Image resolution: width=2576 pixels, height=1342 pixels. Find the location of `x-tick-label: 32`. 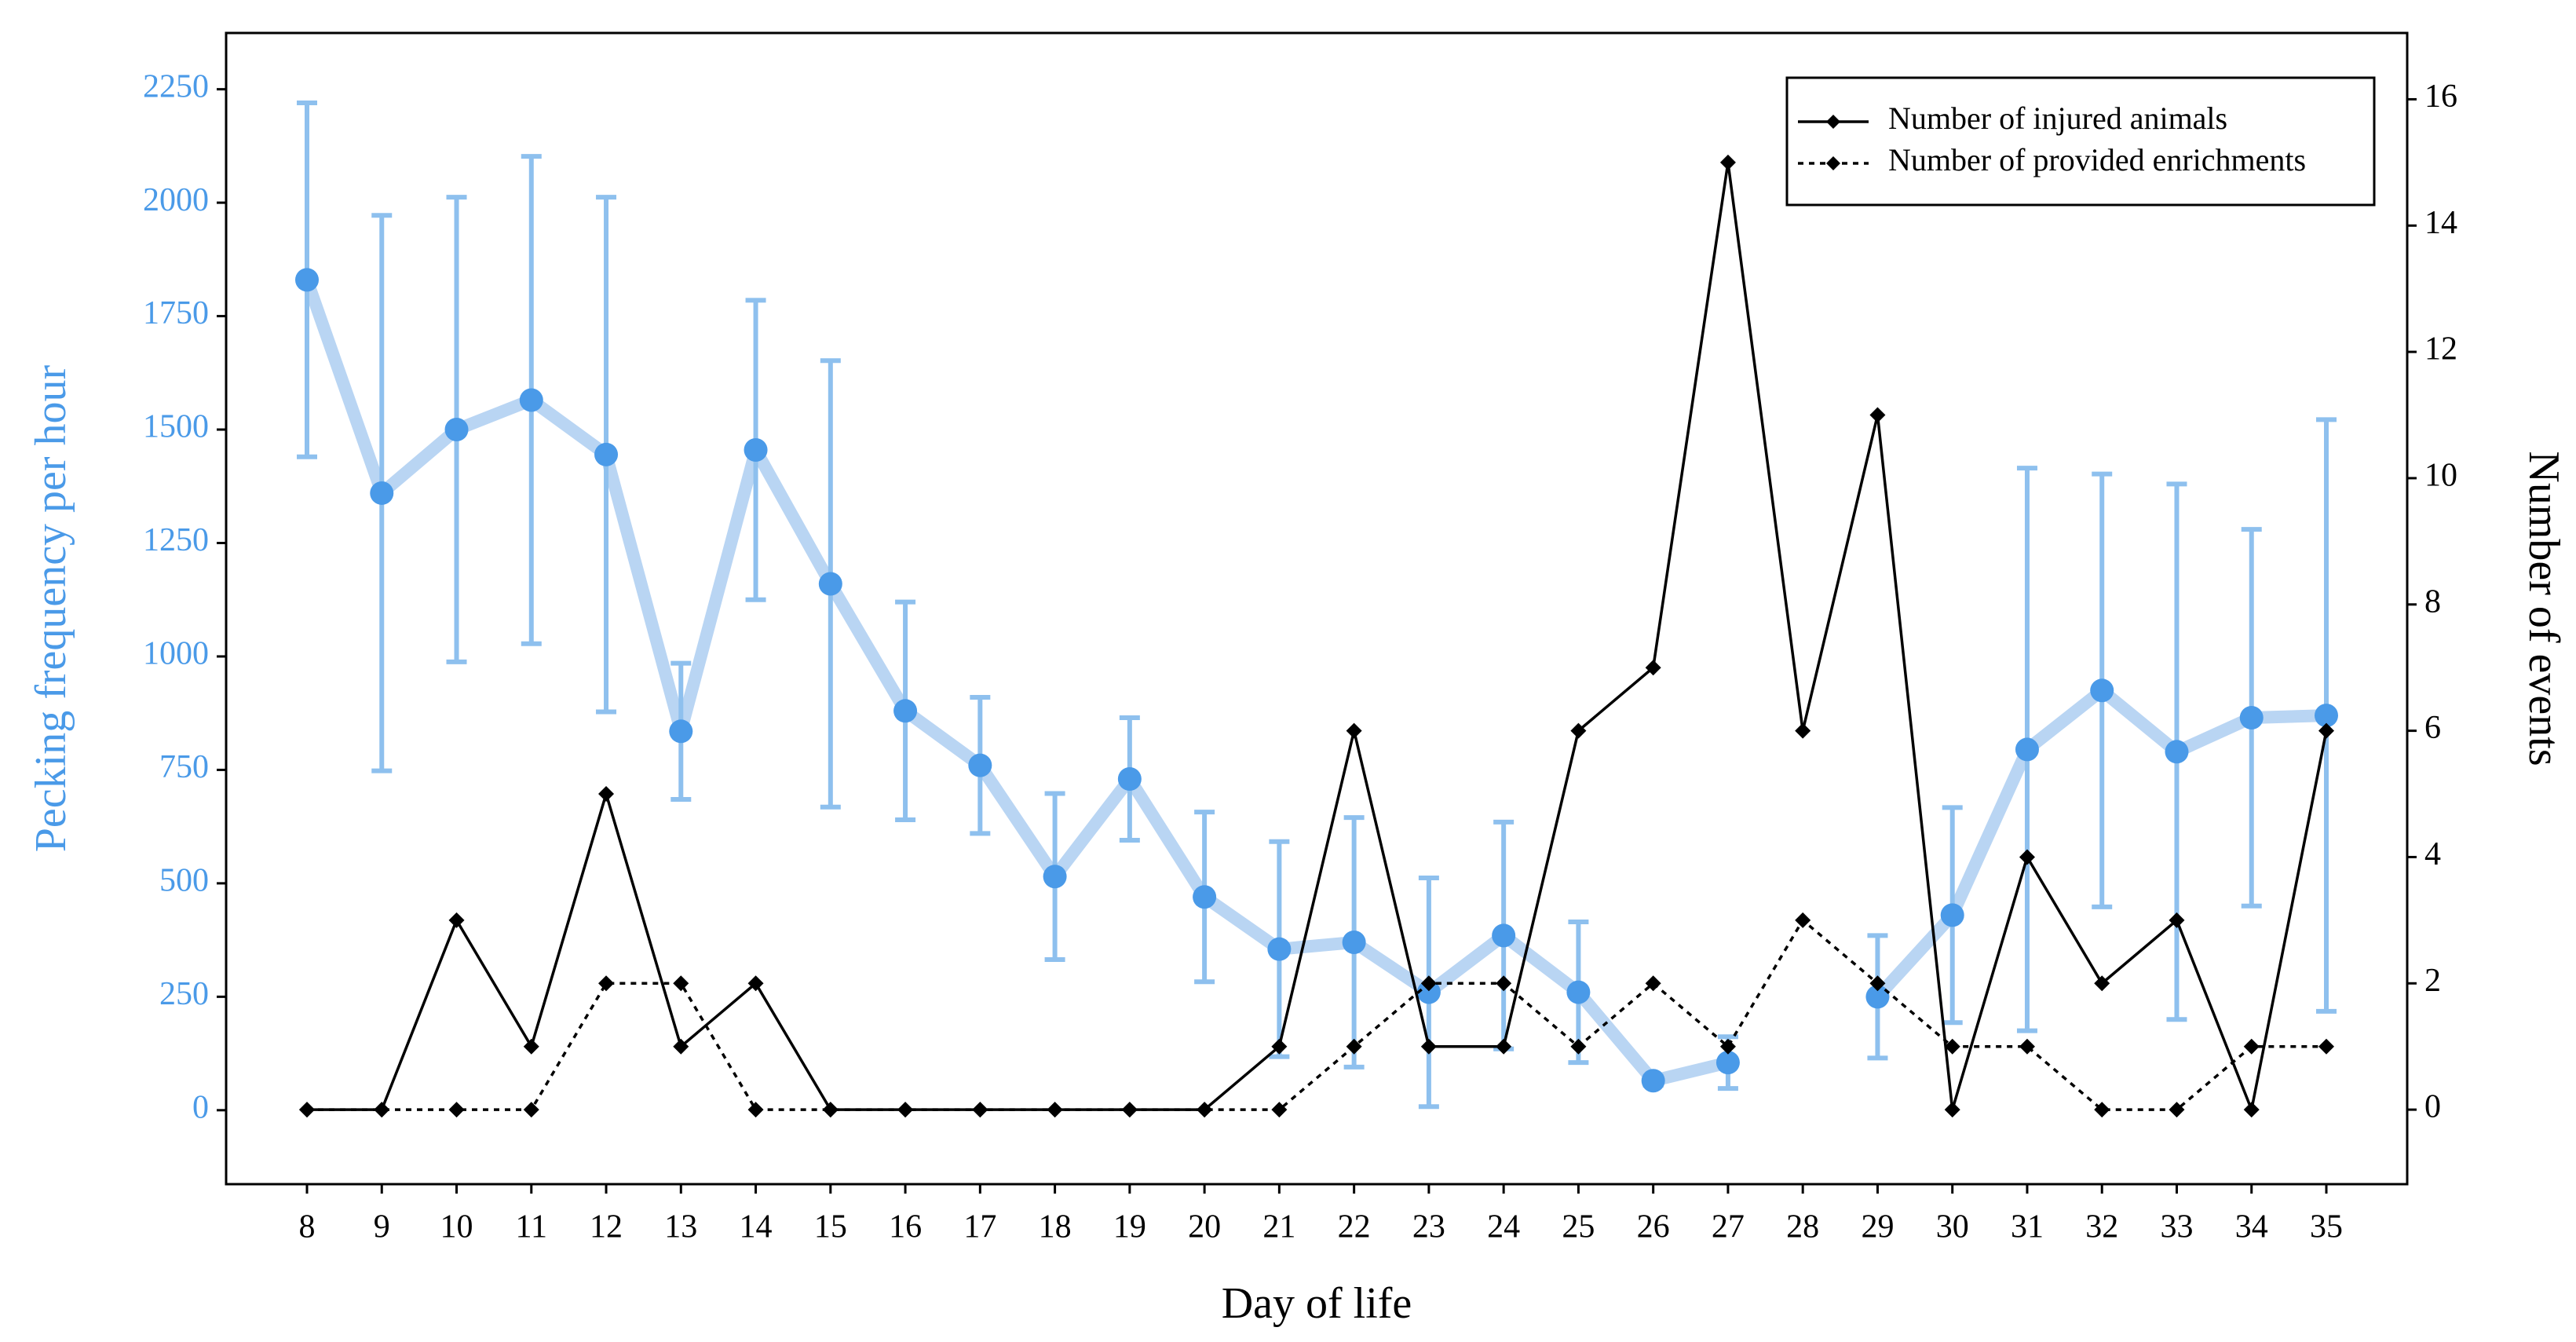

x-tick-label: 32 is located at coordinates (2101, 1227).